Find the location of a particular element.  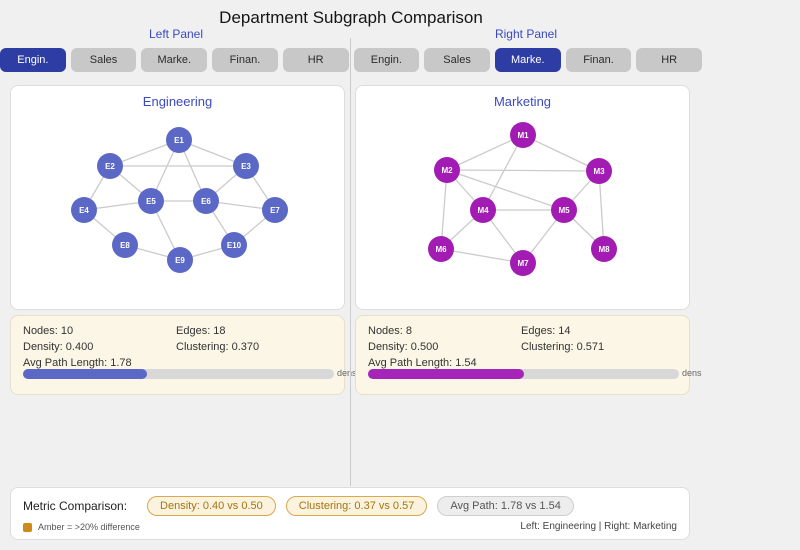

stat-avg-path-length: Avg Path Length: 1.78 is located at coordinates (77, 363).